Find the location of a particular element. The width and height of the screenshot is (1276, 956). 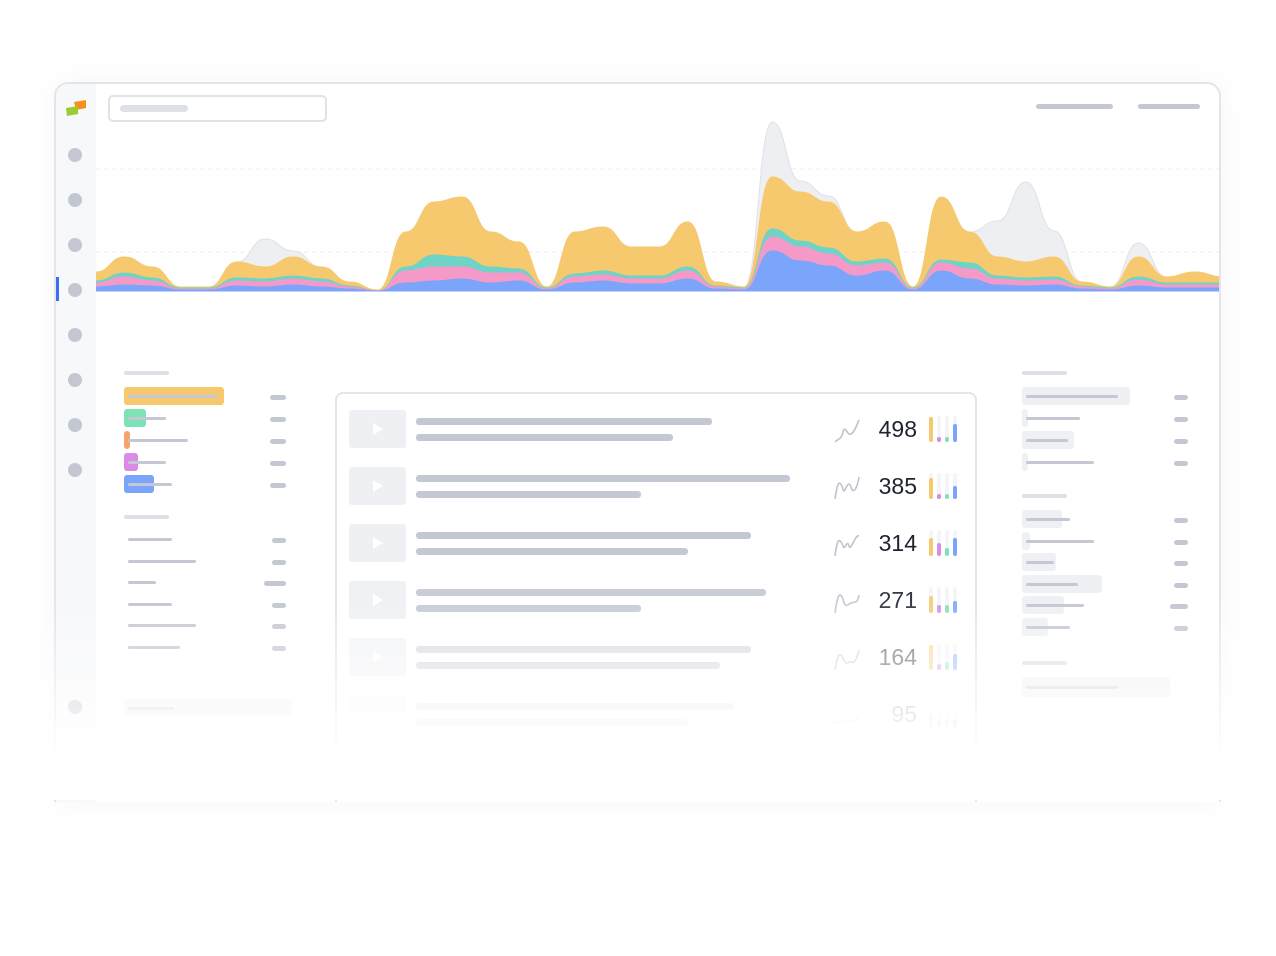

row-value: 498 is located at coordinates (897, 429).